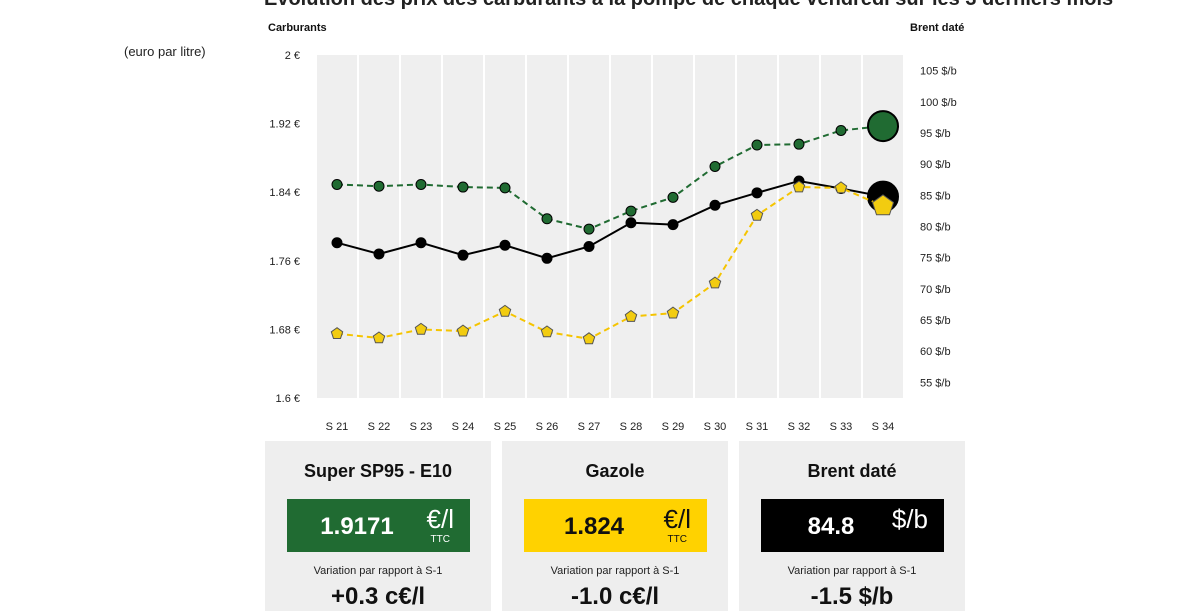 Image resolution: width=1200 pixels, height=611 pixels. Describe the element at coordinates (421, 427) in the screenshot. I see `x-tick-label: S 23` at that location.